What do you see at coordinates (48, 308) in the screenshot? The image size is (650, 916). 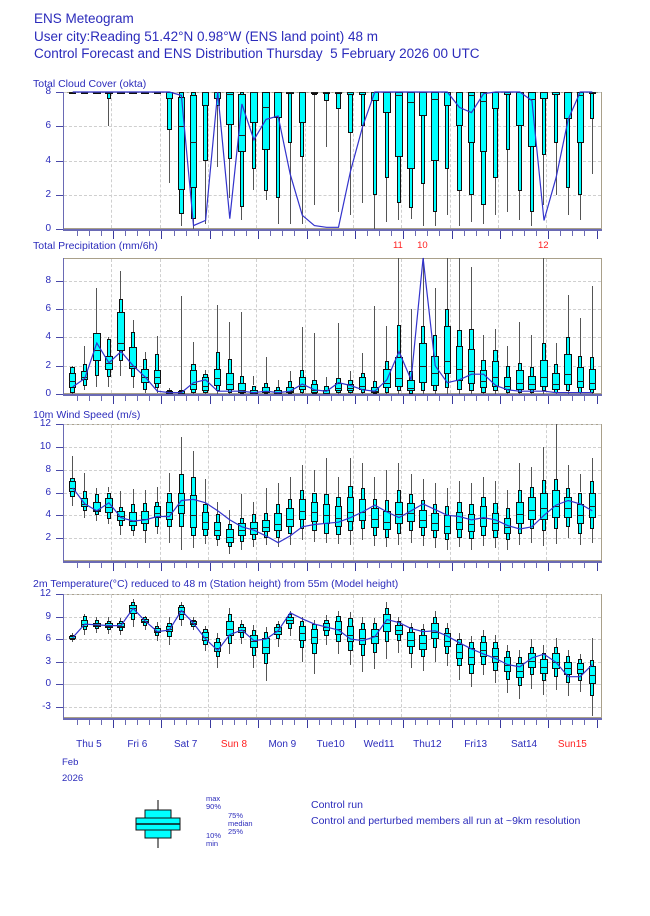 I see `y-axis-label: 6` at bounding box center [48, 308].